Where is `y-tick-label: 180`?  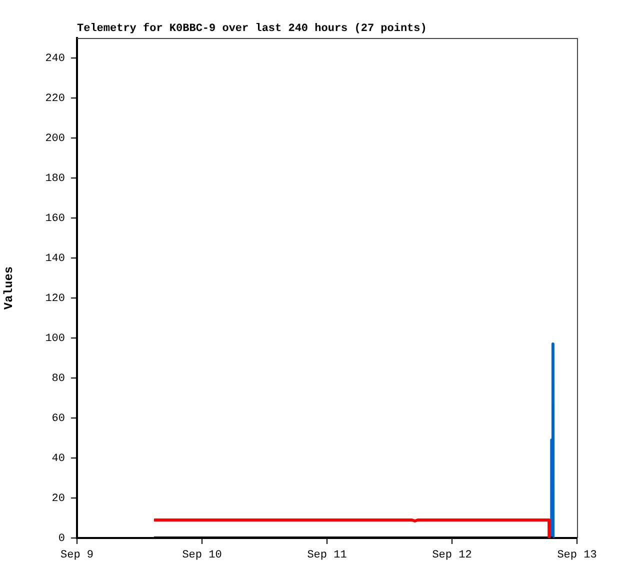
y-tick-label: 180 is located at coordinates (55, 178).